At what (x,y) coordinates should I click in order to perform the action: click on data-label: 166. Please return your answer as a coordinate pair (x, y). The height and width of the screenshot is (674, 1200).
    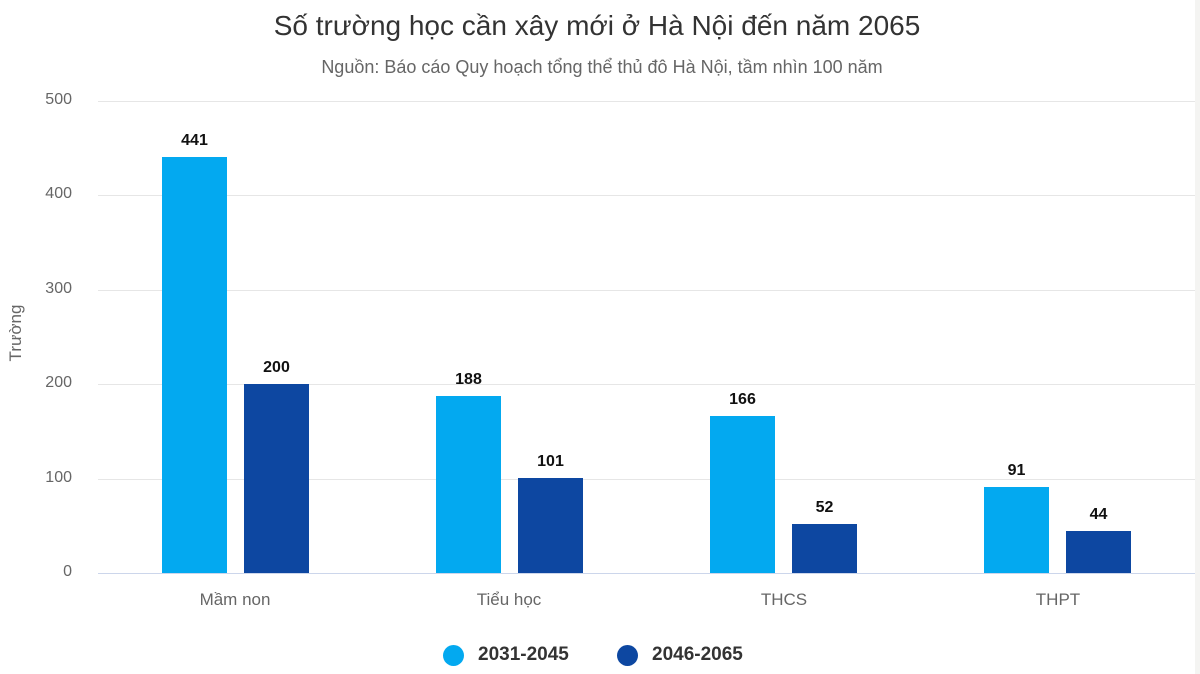
    Looking at the image, I should click on (742, 399).